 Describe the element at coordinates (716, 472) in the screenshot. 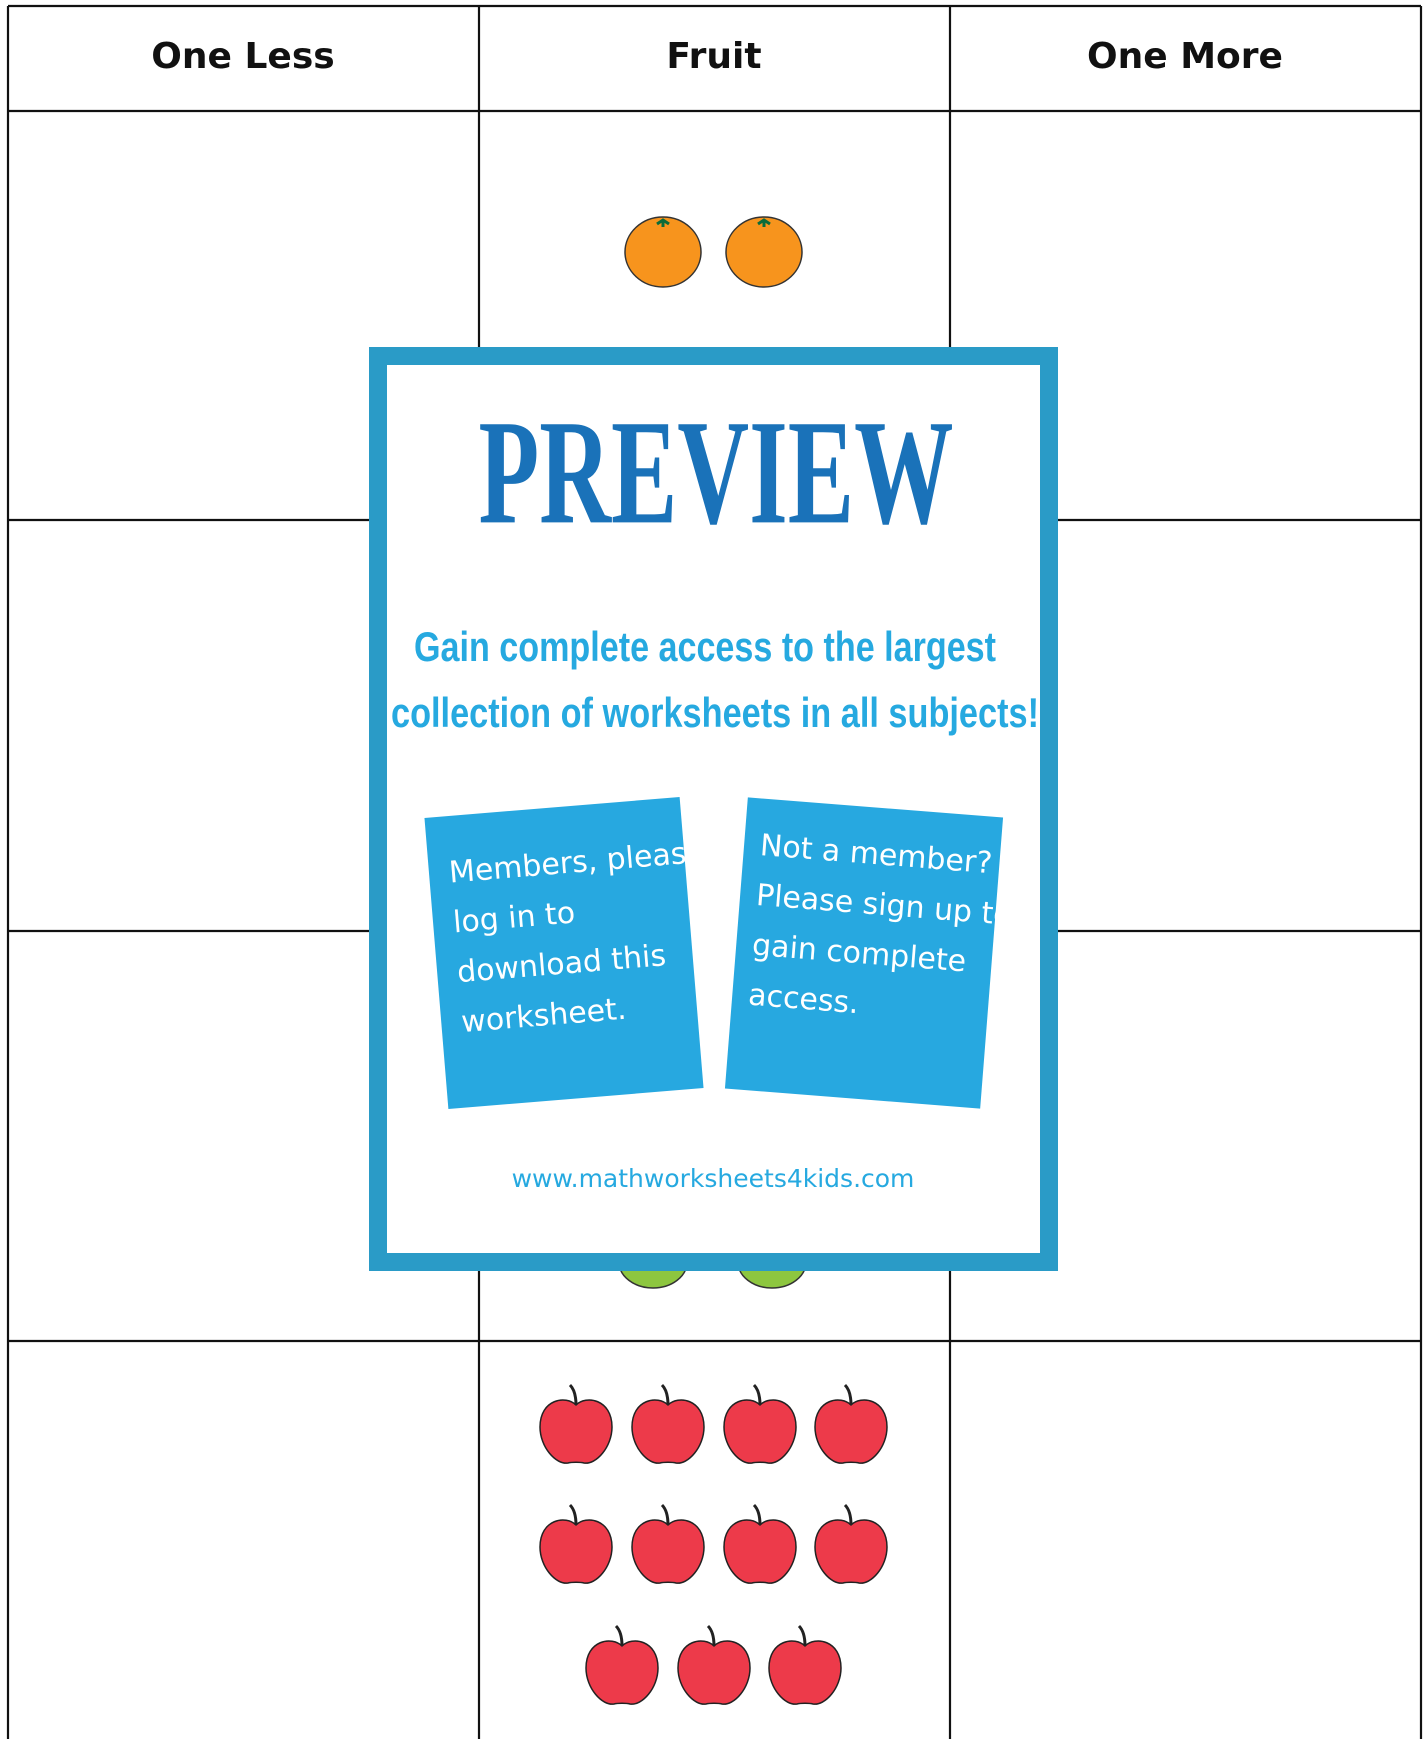

I see `preview-title: PREVIEW` at that location.